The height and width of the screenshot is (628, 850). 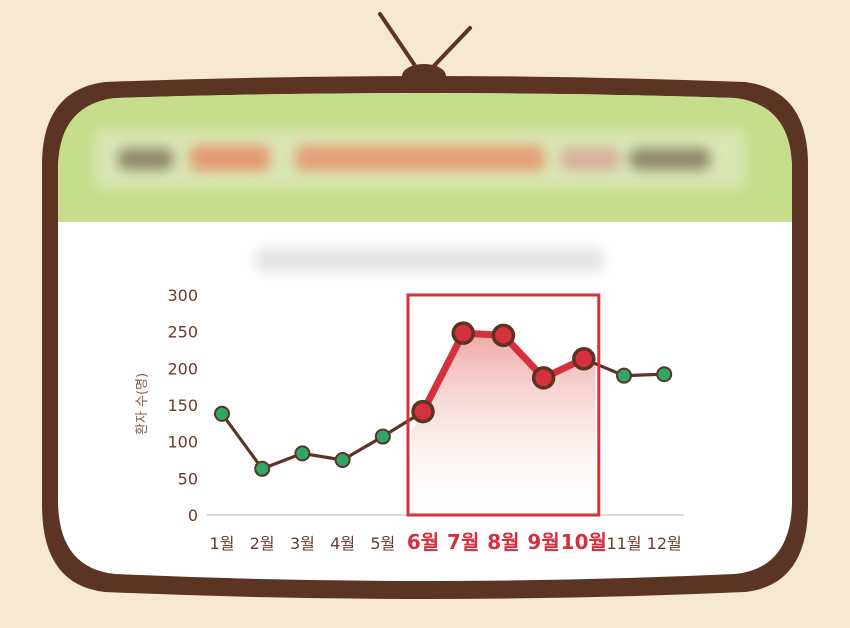 I want to click on highlight-box, so click(x=503, y=405).